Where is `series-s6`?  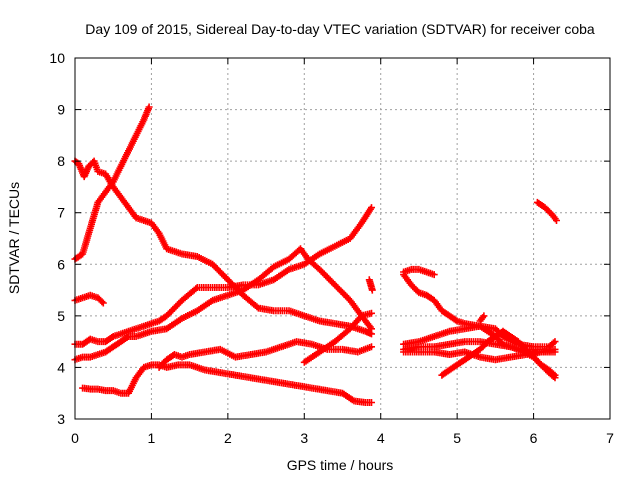
series-s6 is located at coordinates (227, 383).